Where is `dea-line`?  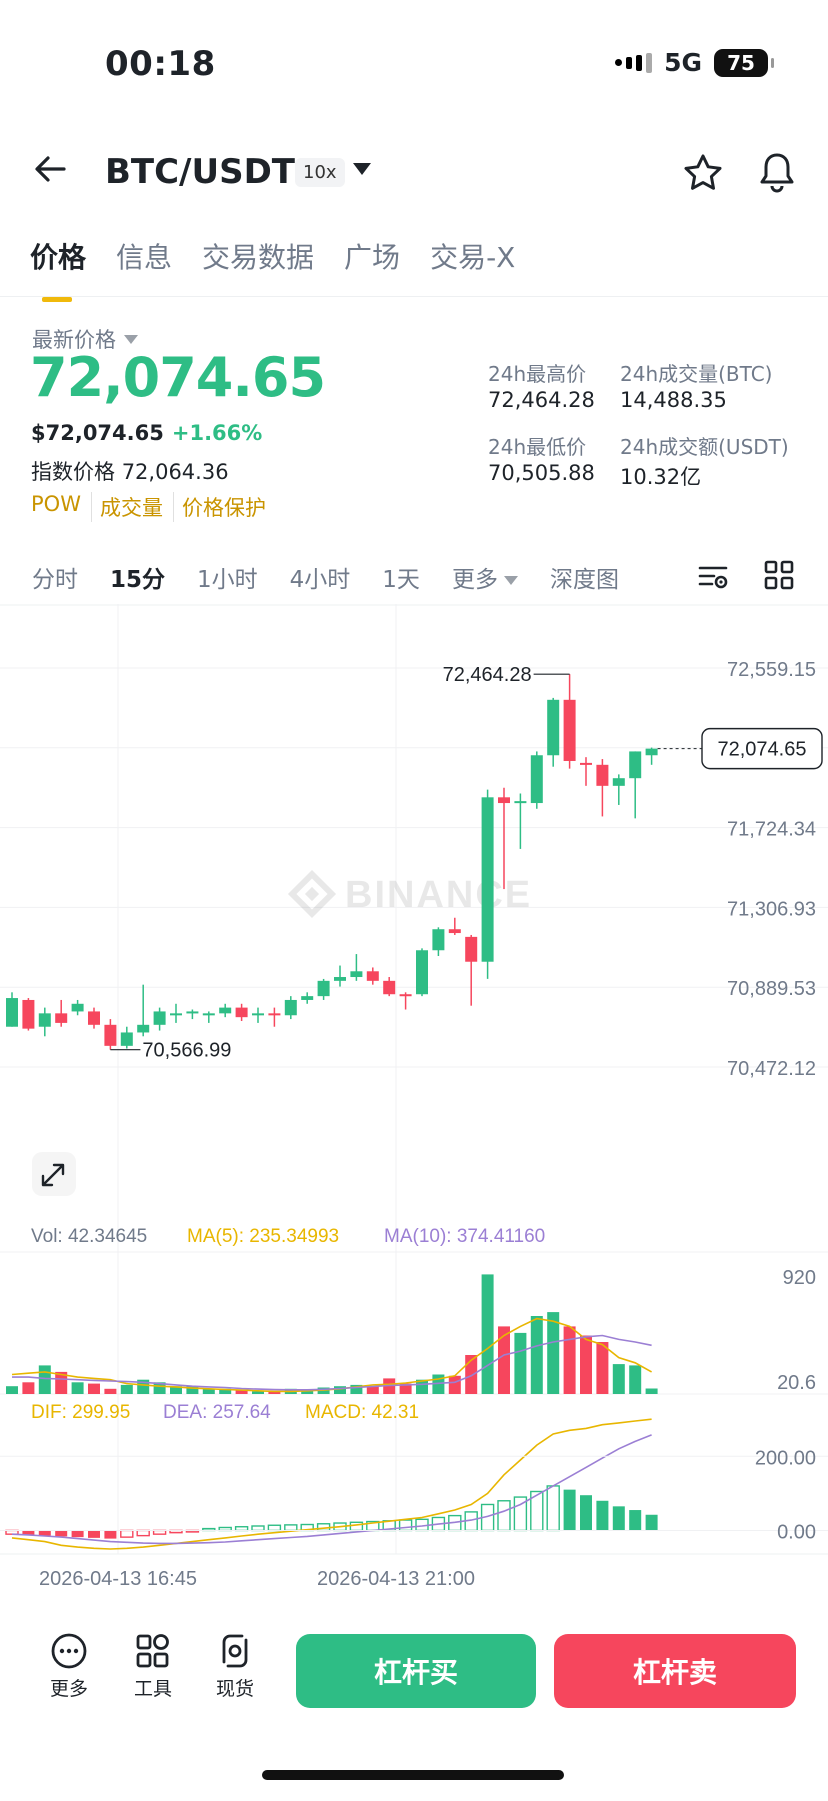
dea-line is located at coordinates (331, 1489).